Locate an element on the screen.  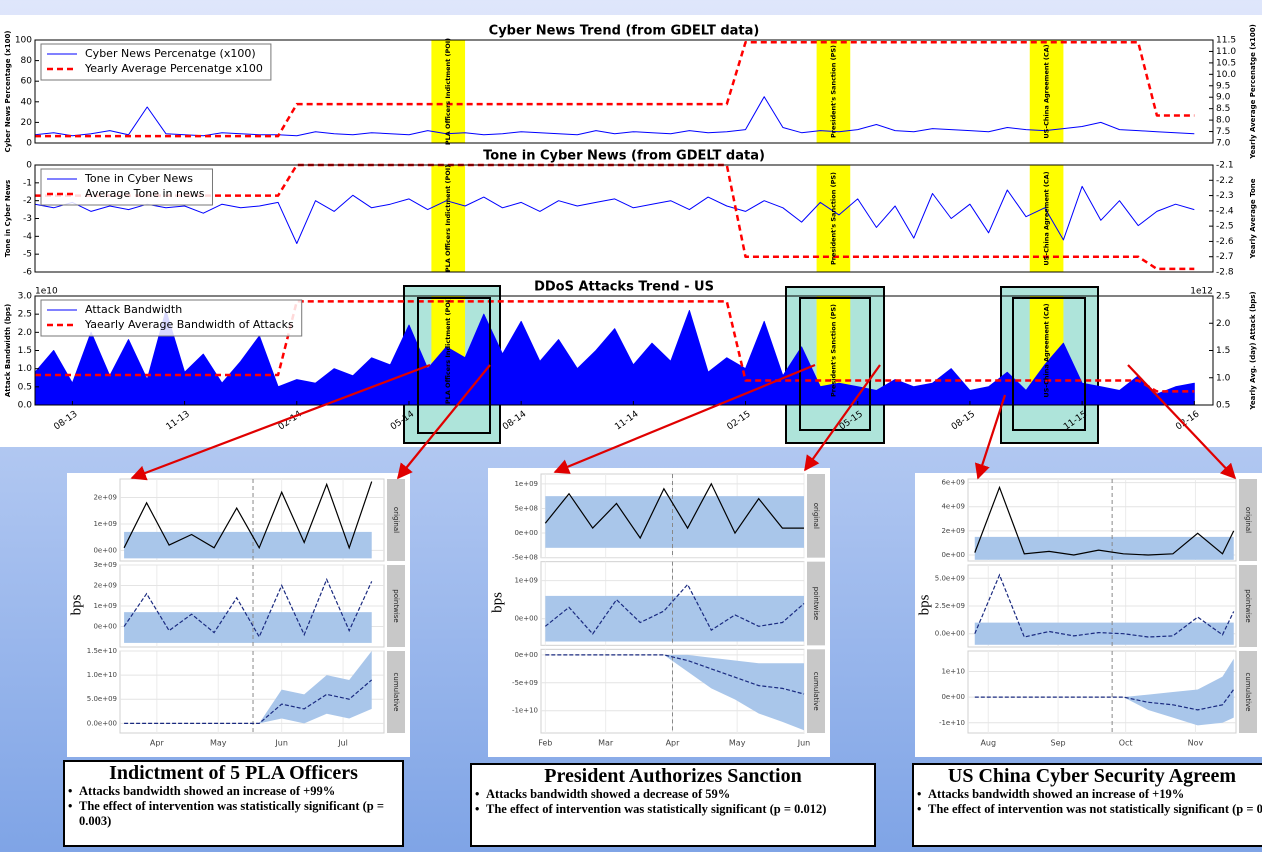
y2-axis-label: Yearly Average Tone is located at coordinates (1253, 218).